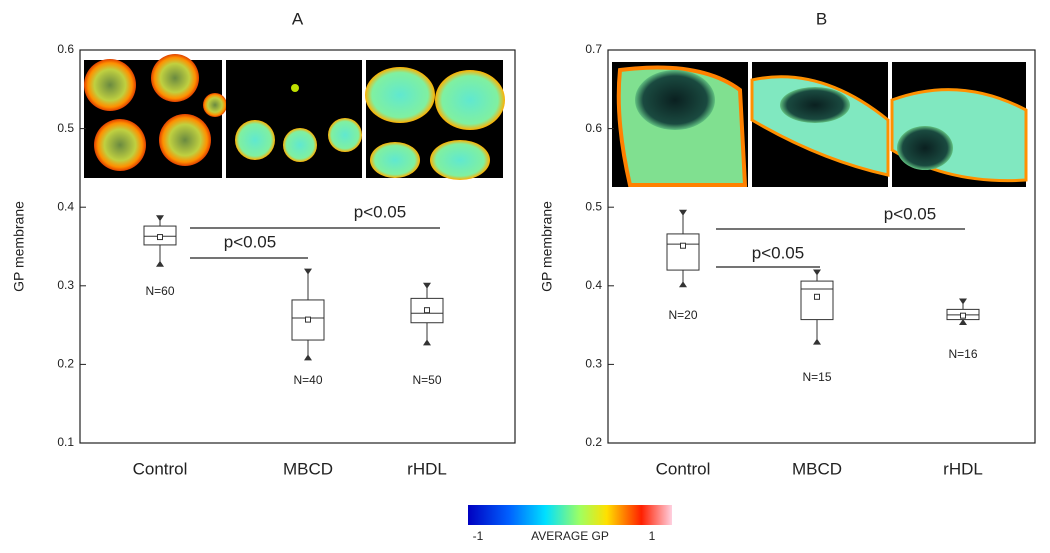 This screenshot has height=553, width=1050. I want to click on colorbar: -1 AVERAGE GP 1, so click(570, 524).